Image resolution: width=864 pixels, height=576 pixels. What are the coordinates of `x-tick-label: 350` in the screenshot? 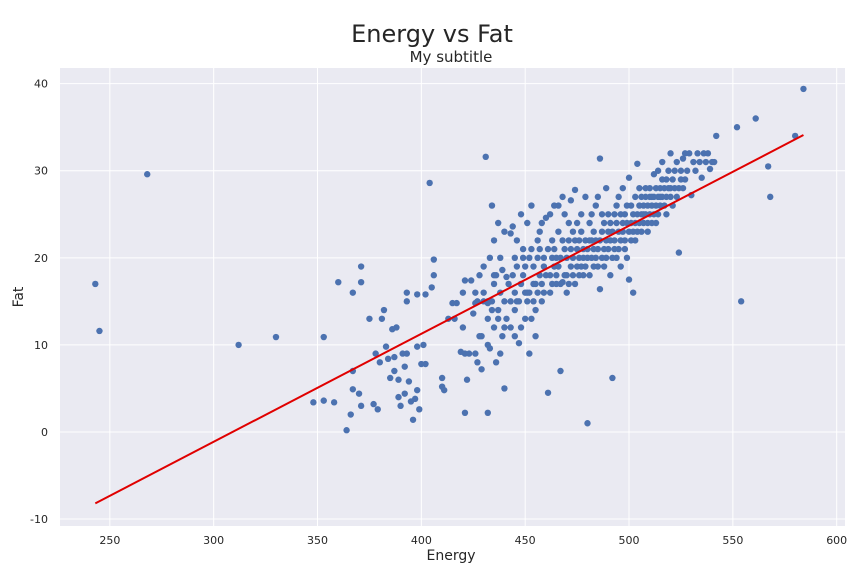 It's located at (317, 540).